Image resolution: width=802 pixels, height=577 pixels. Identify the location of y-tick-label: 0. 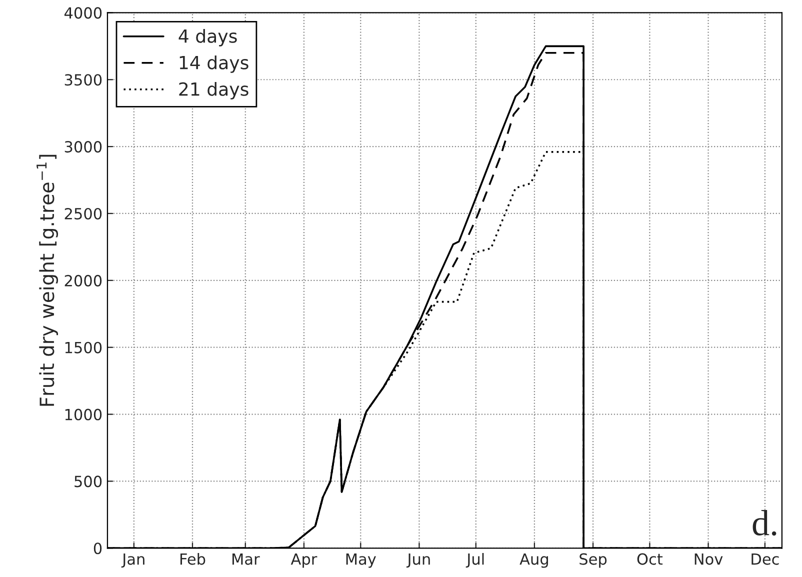
(98, 548).